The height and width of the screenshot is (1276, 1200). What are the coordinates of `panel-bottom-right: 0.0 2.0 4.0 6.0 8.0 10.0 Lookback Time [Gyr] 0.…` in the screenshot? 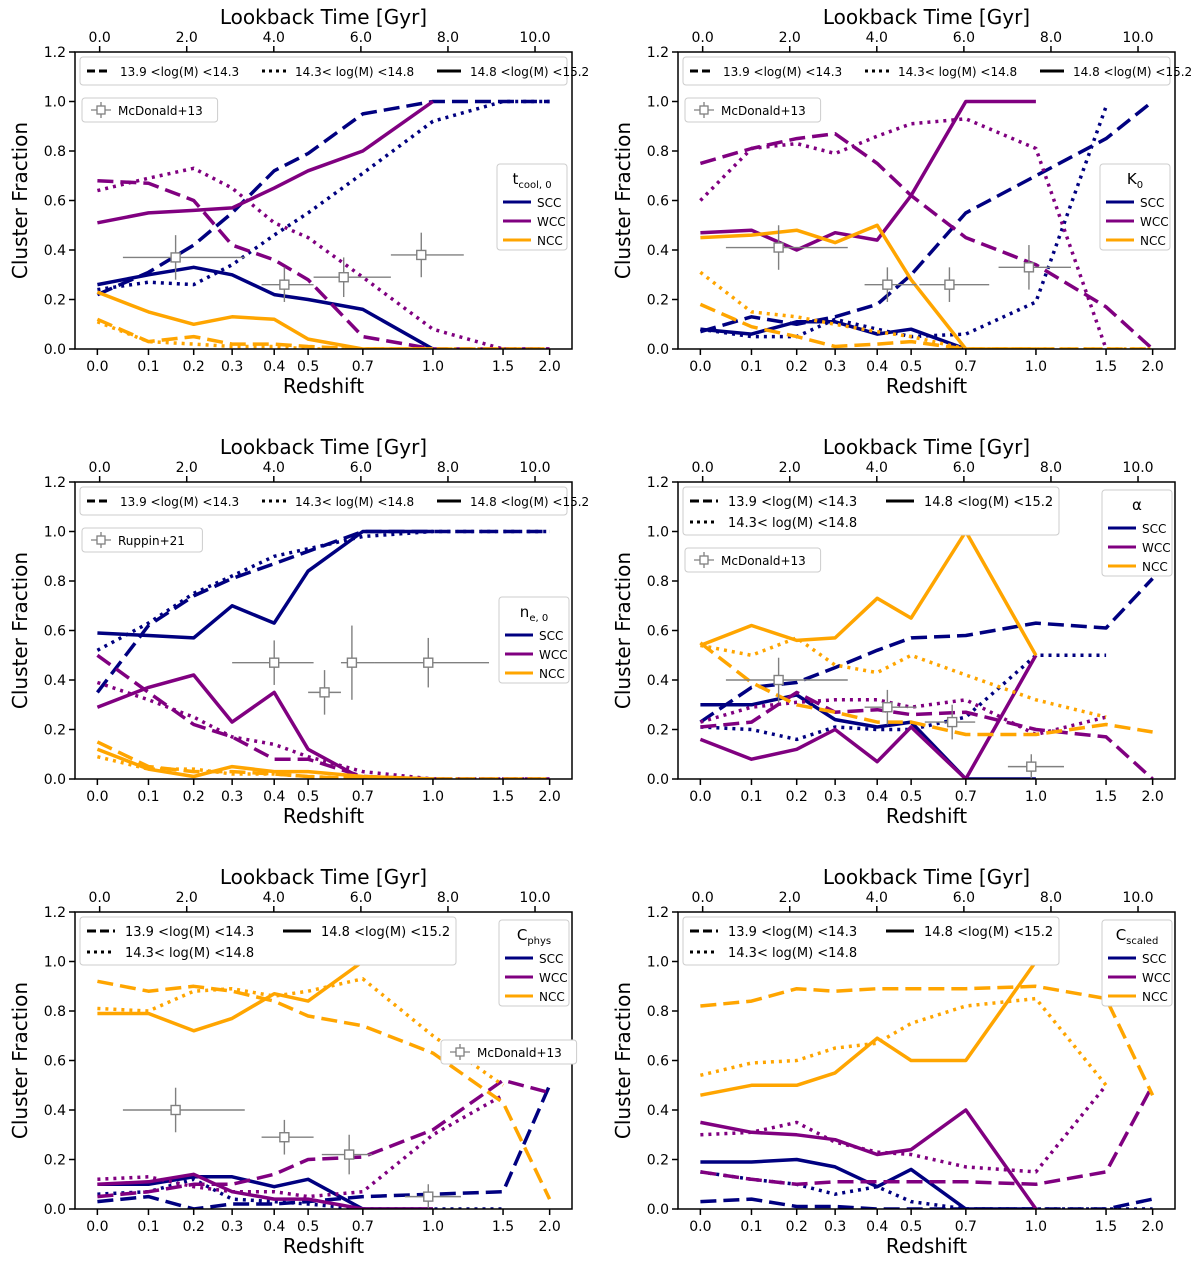 It's located at (893, 1061).